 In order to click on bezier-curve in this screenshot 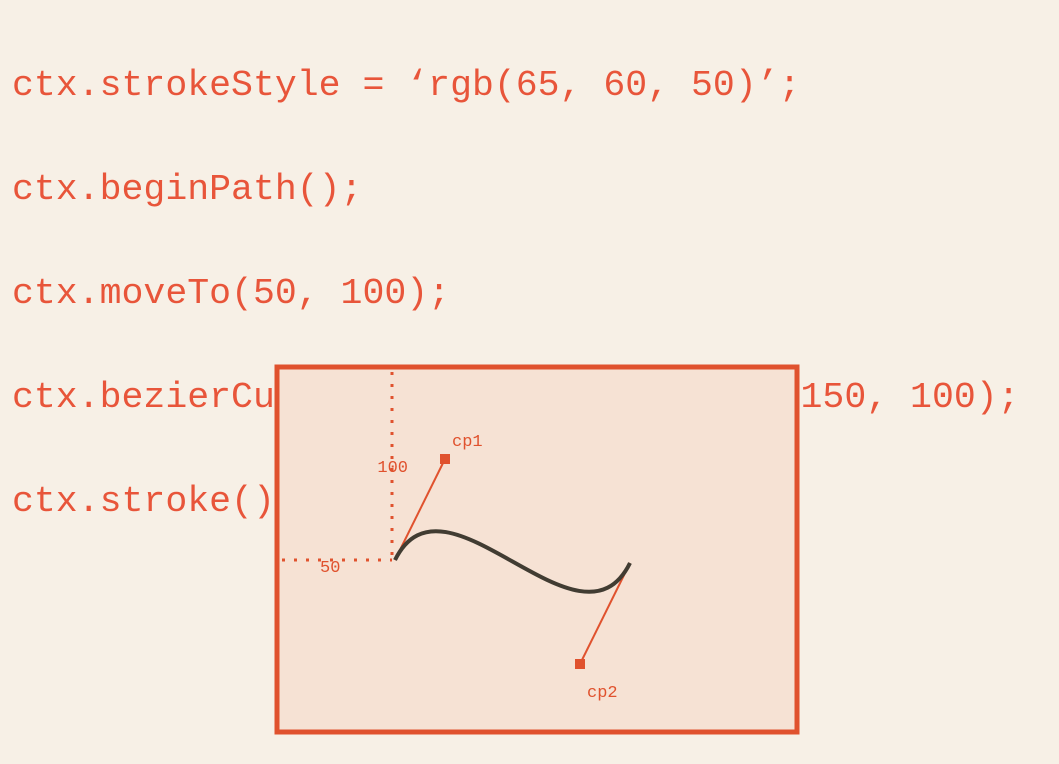, I will do `click(512, 561)`.